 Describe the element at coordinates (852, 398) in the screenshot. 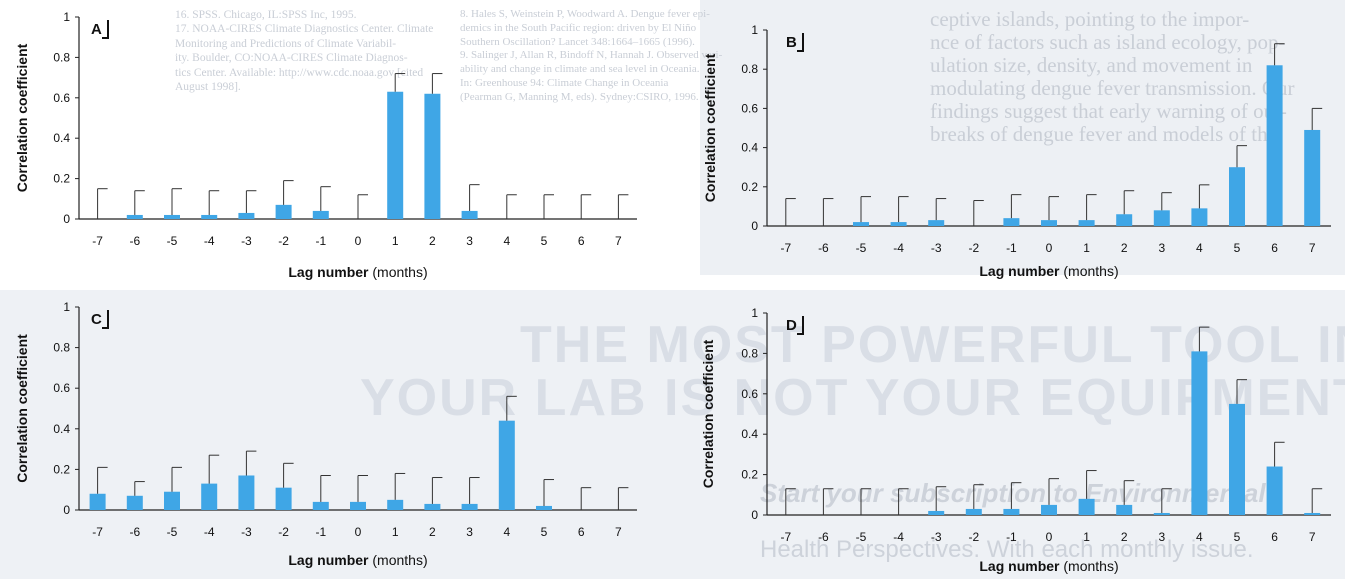

I see `background-ad-heading-2: YOUR LAB IS NOT YOUR EQUIPMENT` at that location.